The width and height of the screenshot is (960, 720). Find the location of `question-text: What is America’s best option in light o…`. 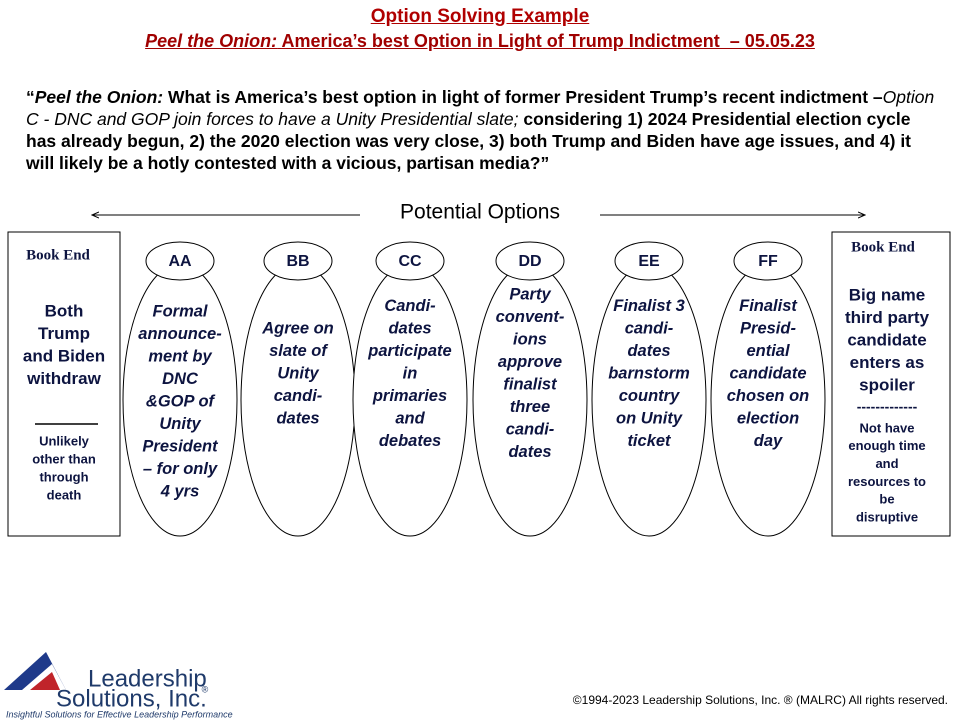

question-text: What is America’s best option in light o… is located at coordinates (523, 97).